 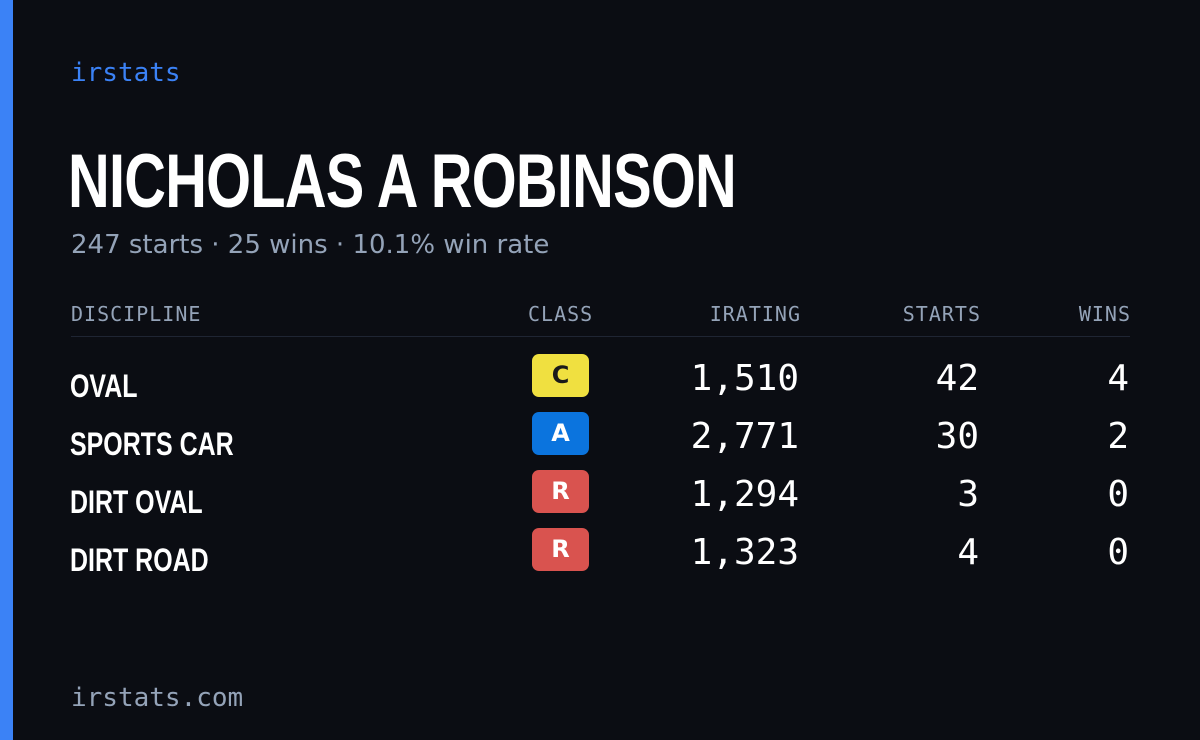 I want to click on brand-logo-text: irstats, so click(x=126, y=73).